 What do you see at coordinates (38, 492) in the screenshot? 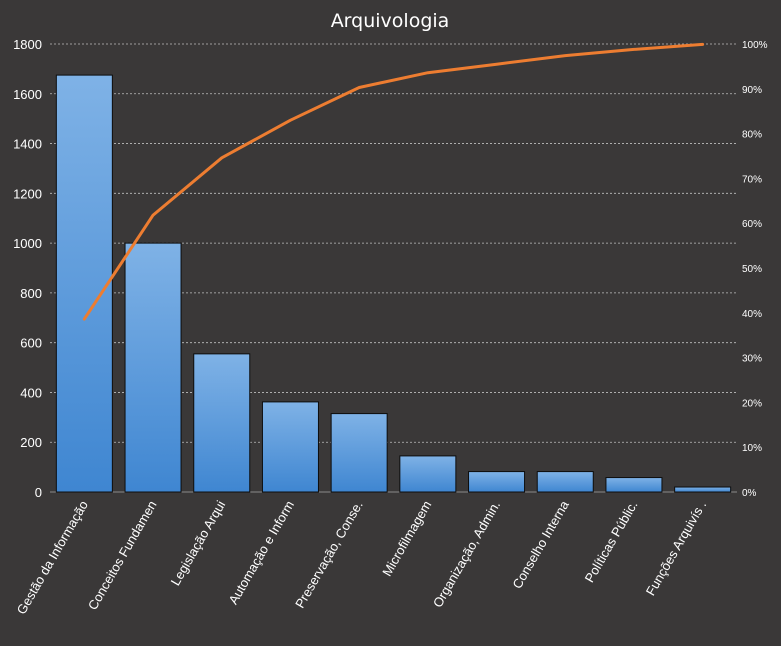
I see `y-tick-label: 0` at bounding box center [38, 492].